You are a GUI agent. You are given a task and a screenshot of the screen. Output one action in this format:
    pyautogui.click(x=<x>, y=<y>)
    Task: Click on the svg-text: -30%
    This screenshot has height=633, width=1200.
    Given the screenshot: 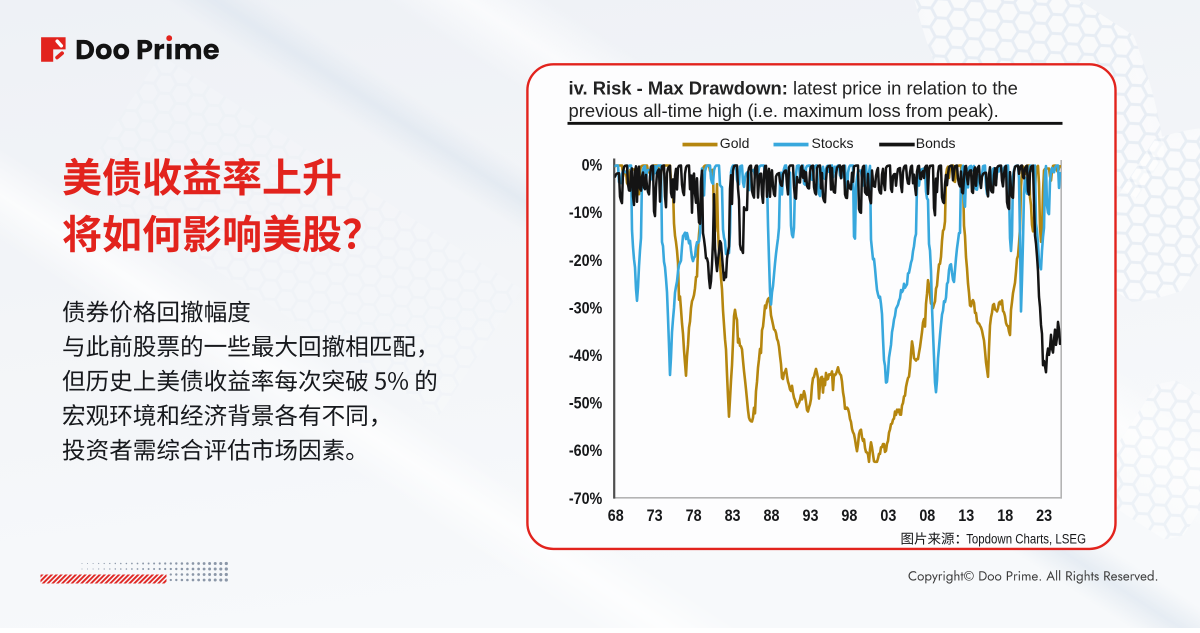 What is the action you would take?
    pyautogui.click(x=586, y=309)
    